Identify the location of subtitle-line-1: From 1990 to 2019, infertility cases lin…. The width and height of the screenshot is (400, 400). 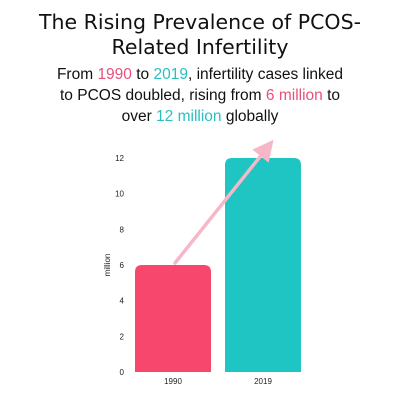
(200, 74).